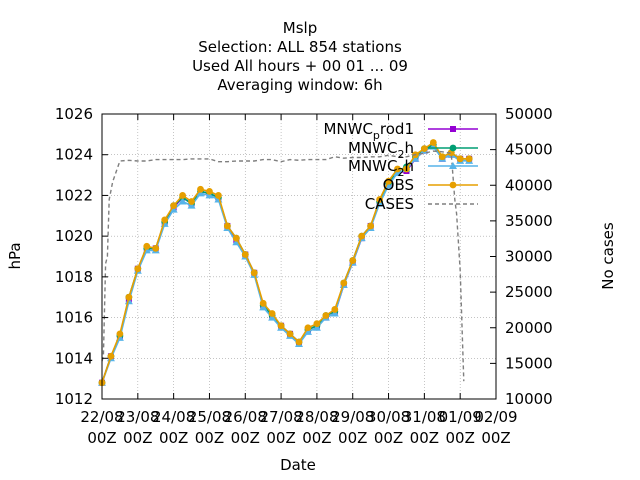  What do you see at coordinates (389, 204) in the screenshot?
I see `legend-label: CASES` at bounding box center [389, 204].